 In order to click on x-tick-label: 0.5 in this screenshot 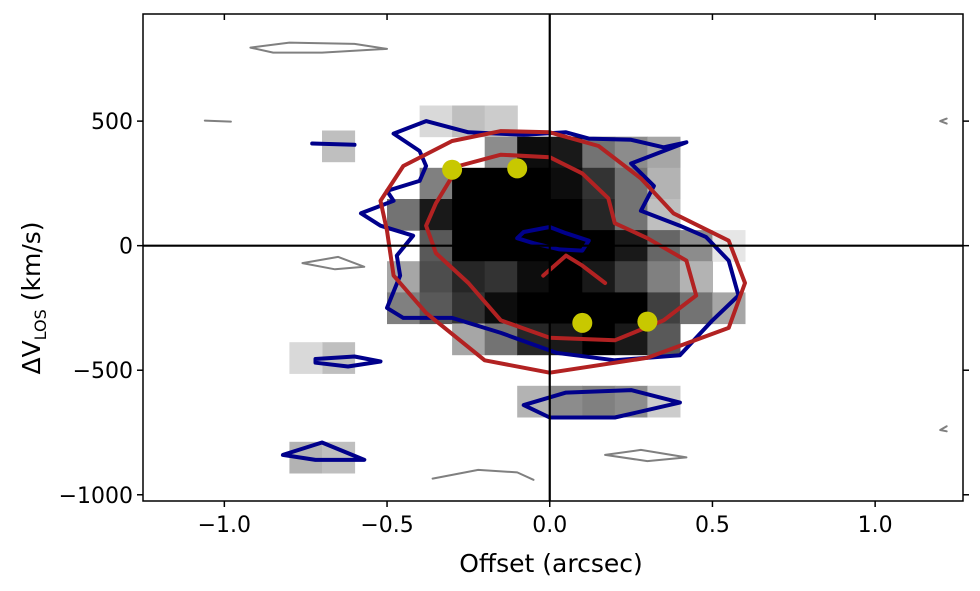, I will do `click(712, 525)`.